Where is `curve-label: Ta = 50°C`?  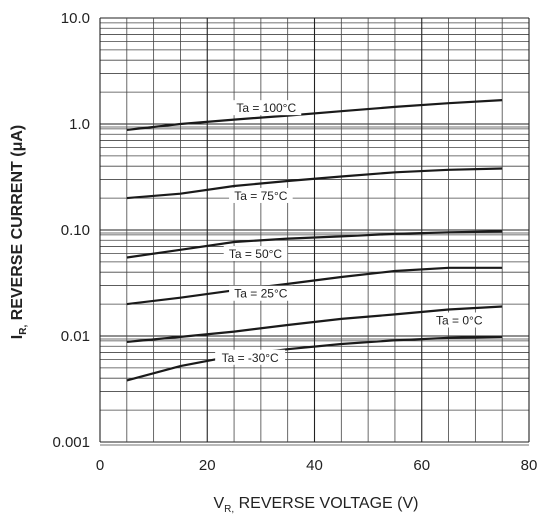 curve-label: Ta = 50°C is located at coordinates (255, 254).